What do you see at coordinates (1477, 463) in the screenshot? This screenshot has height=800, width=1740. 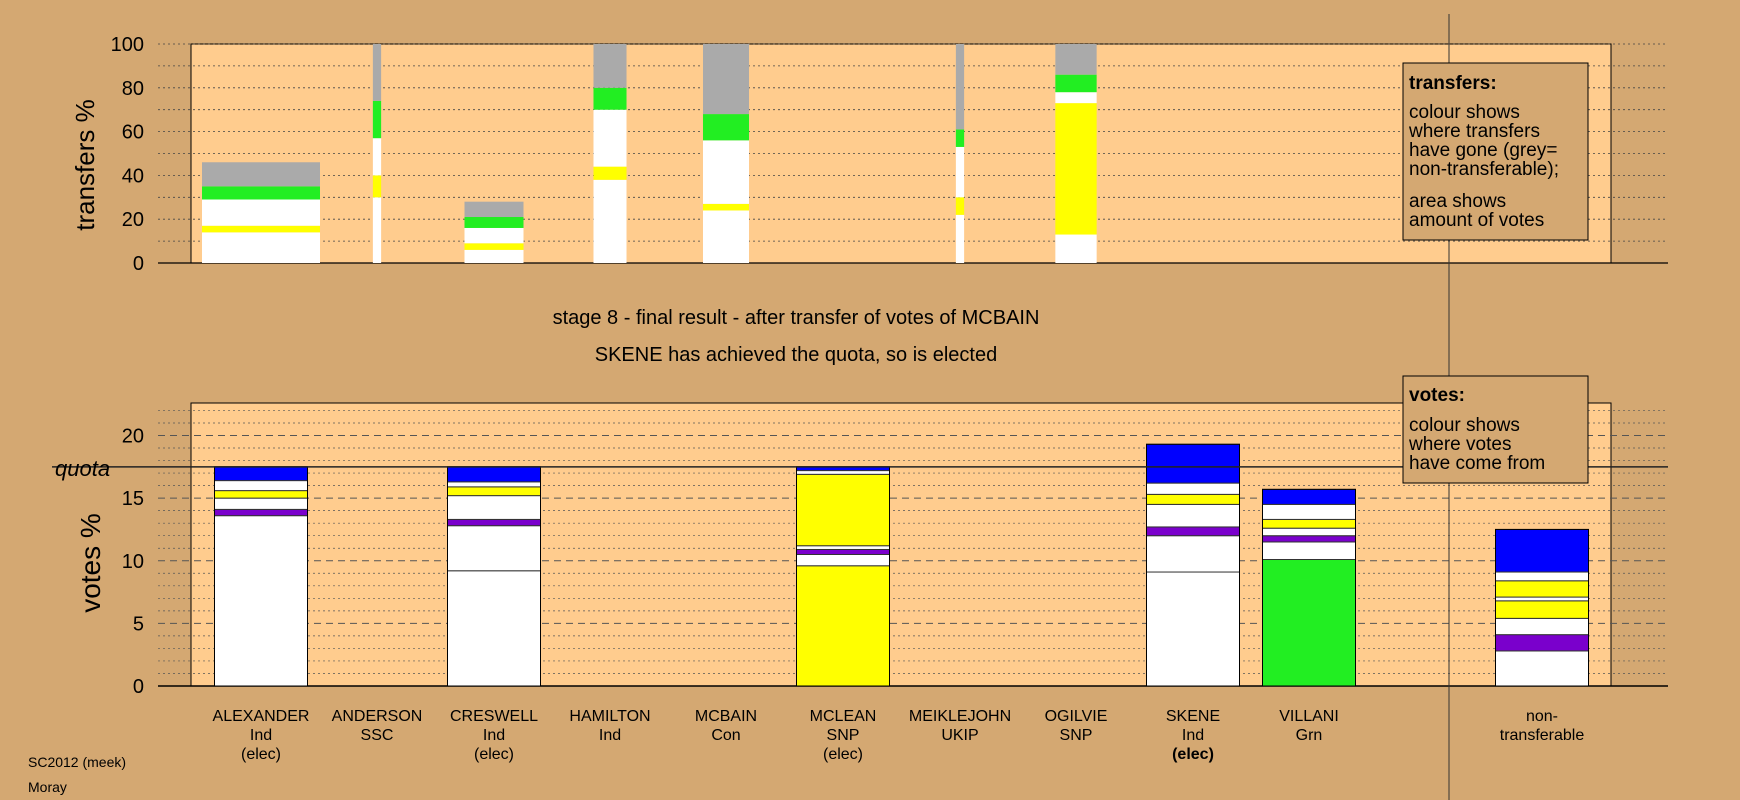 I see `votes-legend-line: have come from` at bounding box center [1477, 463].